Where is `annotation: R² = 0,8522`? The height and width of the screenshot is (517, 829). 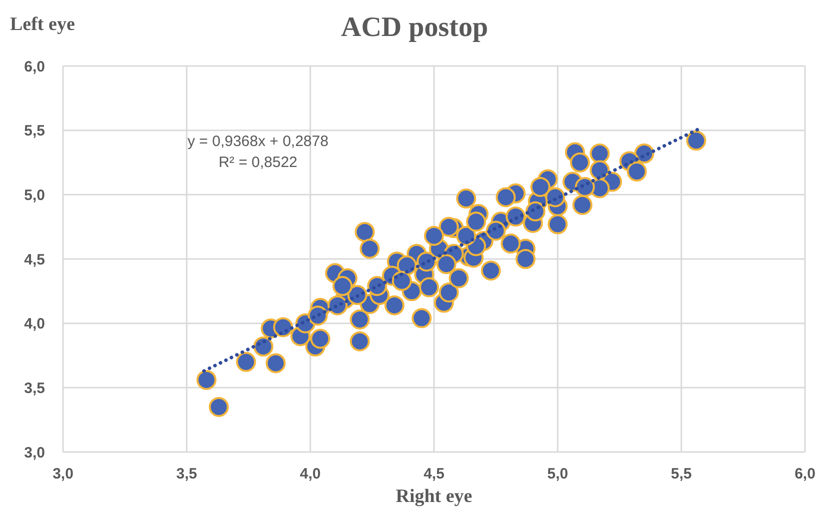
annotation: R² = 0,8522 is located at coordinates (258, 162).